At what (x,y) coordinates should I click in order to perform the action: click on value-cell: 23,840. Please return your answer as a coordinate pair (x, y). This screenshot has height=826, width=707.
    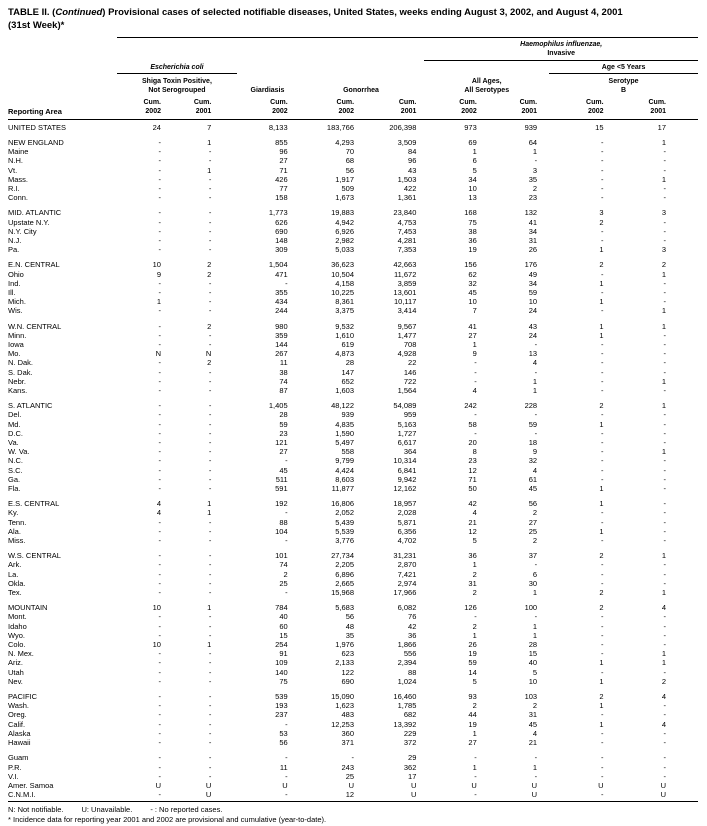
    Looking at the image, I should click on (405, 213).